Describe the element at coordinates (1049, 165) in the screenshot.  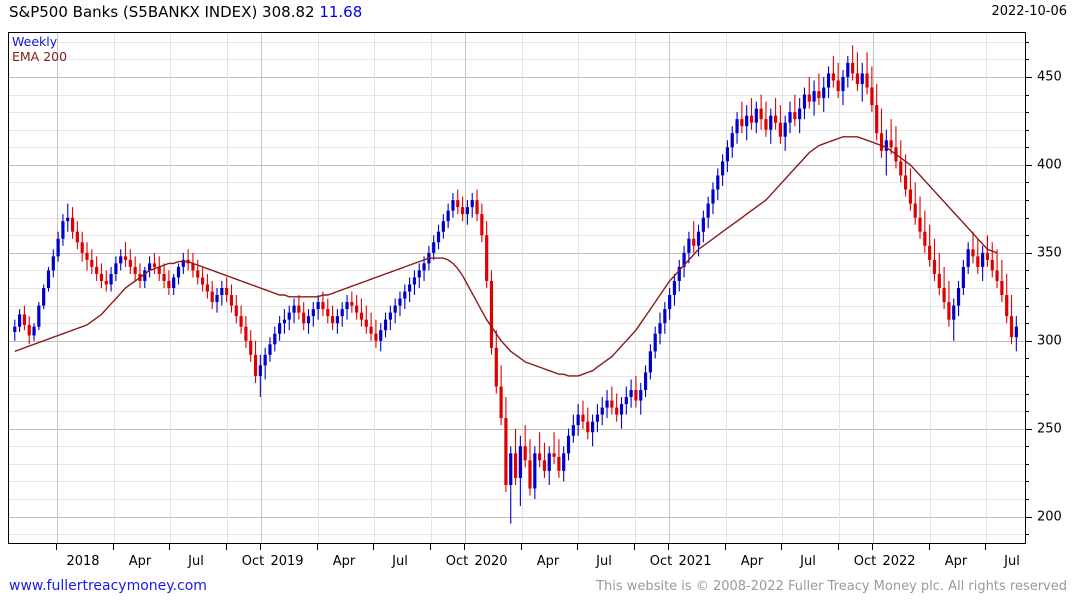
I see `y-axis-label-400: 400` at that location.